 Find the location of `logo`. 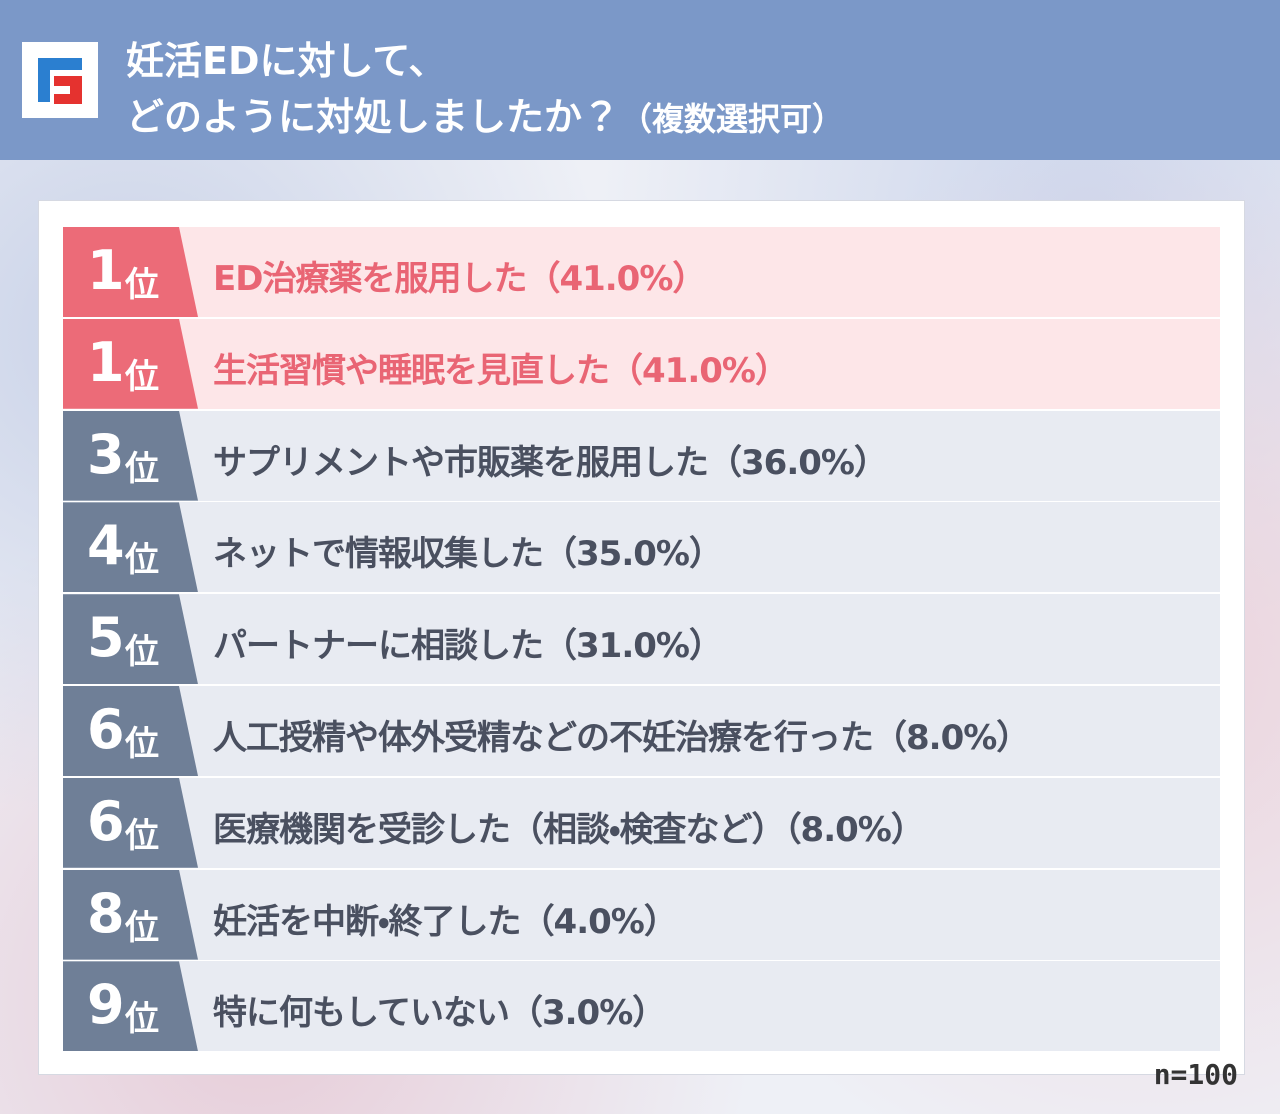

logo is located at coordinates (60, 80).